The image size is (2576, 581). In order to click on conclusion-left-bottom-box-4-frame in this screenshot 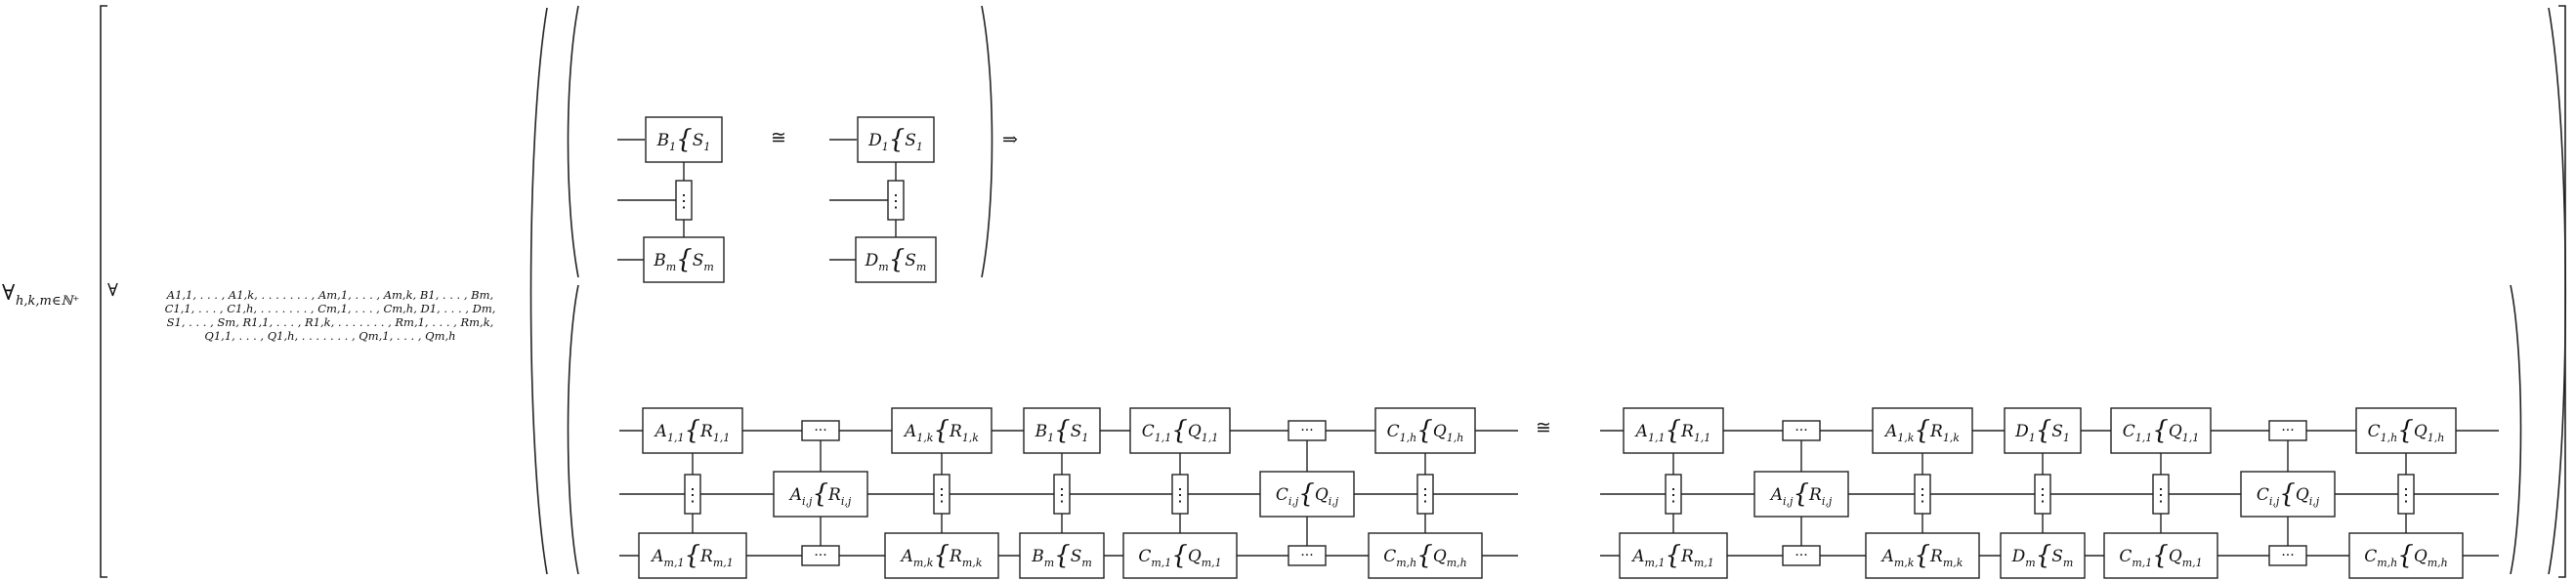, I will do `click(1180, 555)`.